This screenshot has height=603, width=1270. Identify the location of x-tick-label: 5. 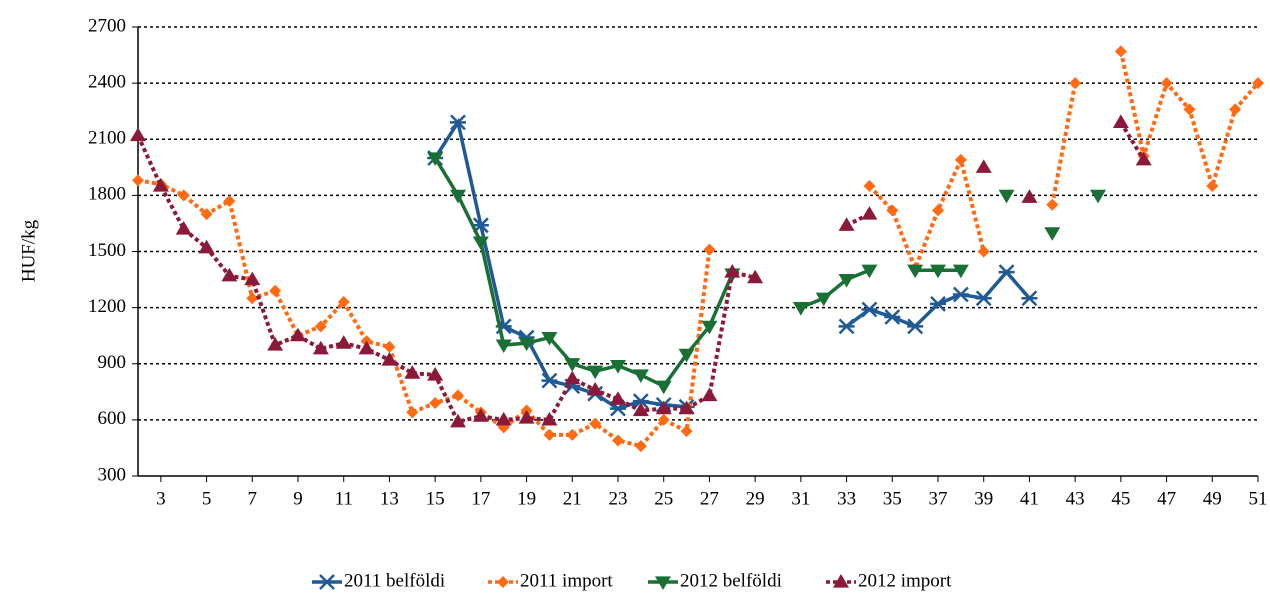
(207, 498).